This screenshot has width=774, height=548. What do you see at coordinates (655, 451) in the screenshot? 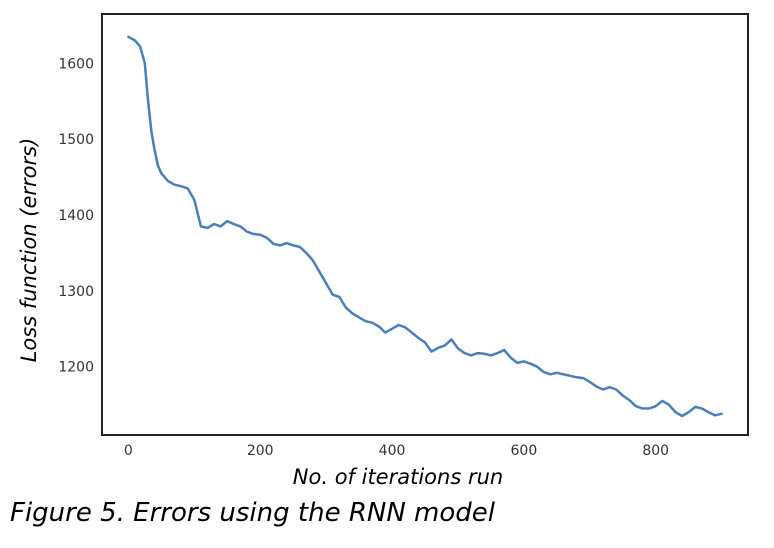
I see `x-tick-label: 800` at bounding box center [655, 451].